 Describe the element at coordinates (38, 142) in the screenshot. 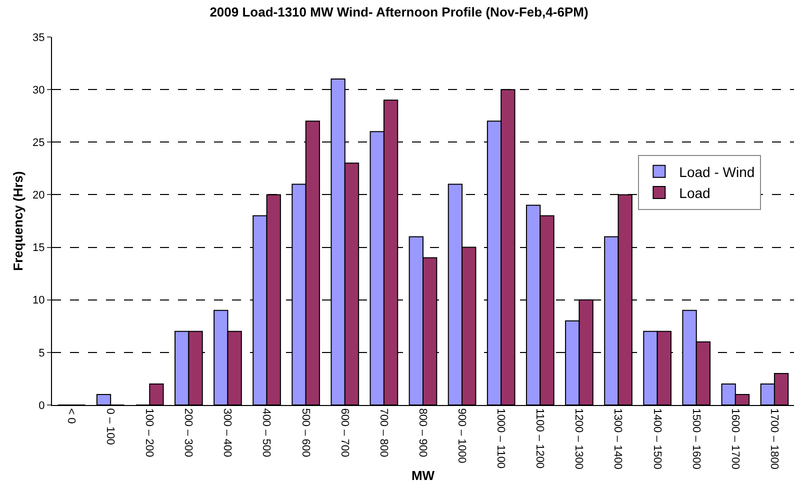

I see `y-tick-label: 25` at that location.